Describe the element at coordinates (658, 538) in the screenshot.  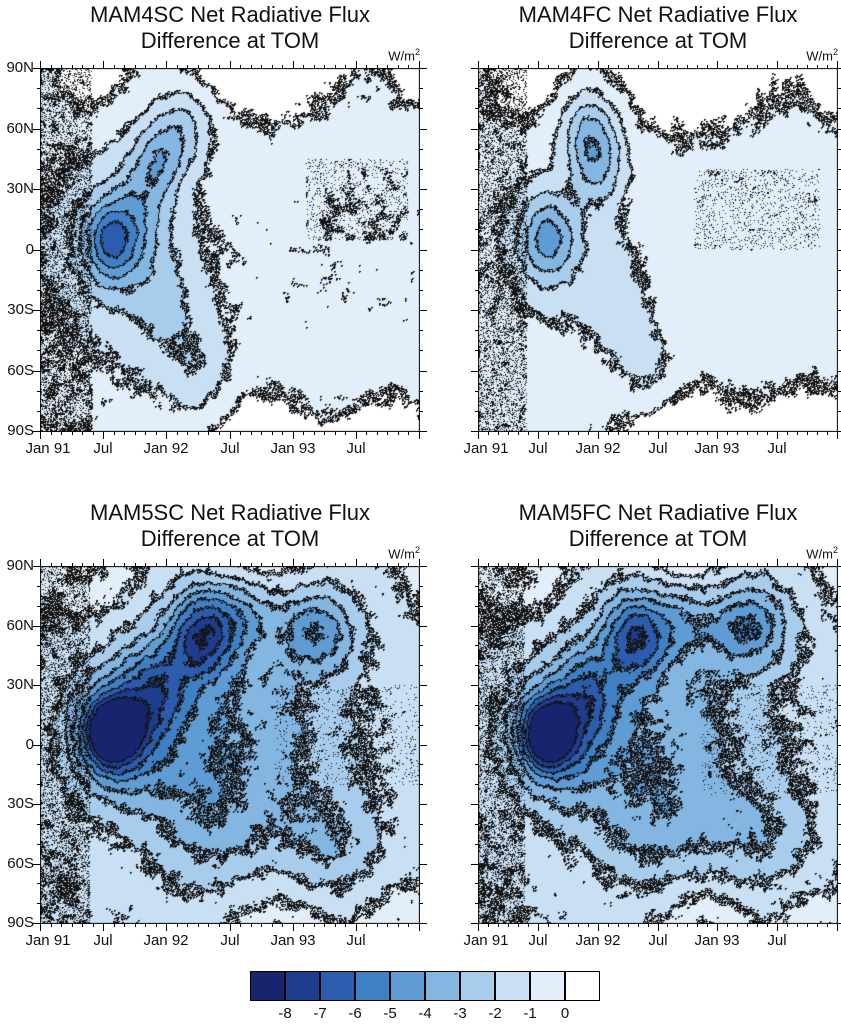
I see `panel-title-line2: Difference at TOM` at that location.